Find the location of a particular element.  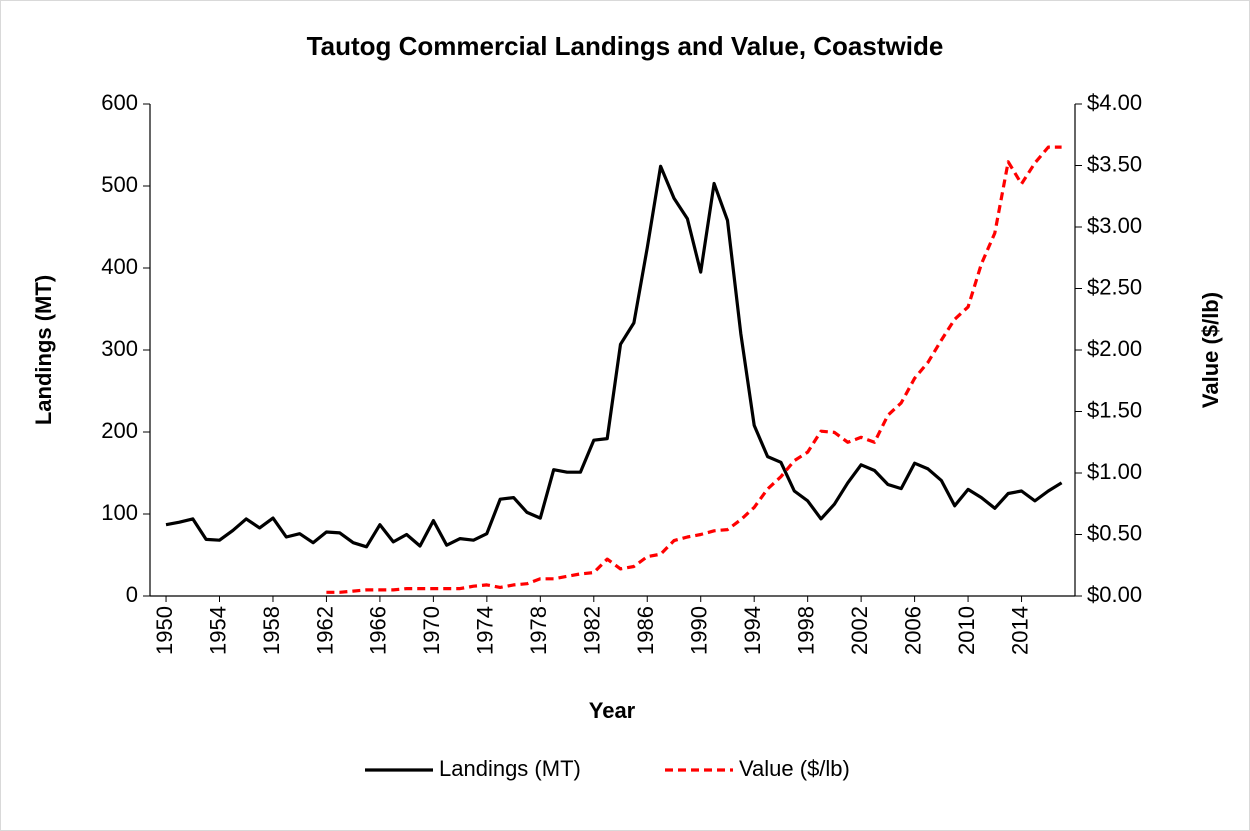

x-tick-label: 2010 is located at coordinates (966, 630).